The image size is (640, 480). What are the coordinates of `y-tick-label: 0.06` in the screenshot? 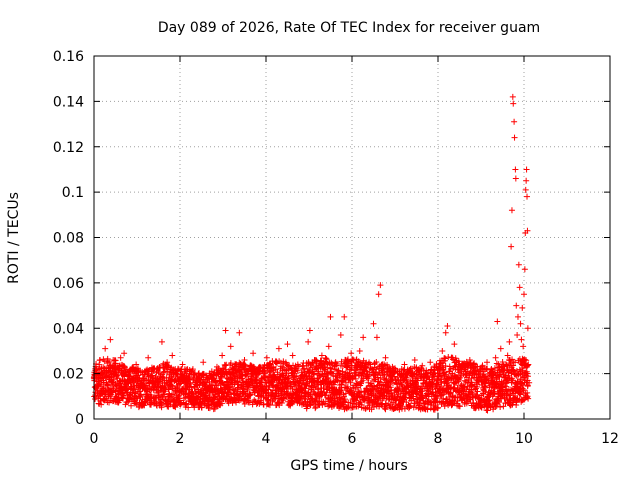 It's located at (68, 284).